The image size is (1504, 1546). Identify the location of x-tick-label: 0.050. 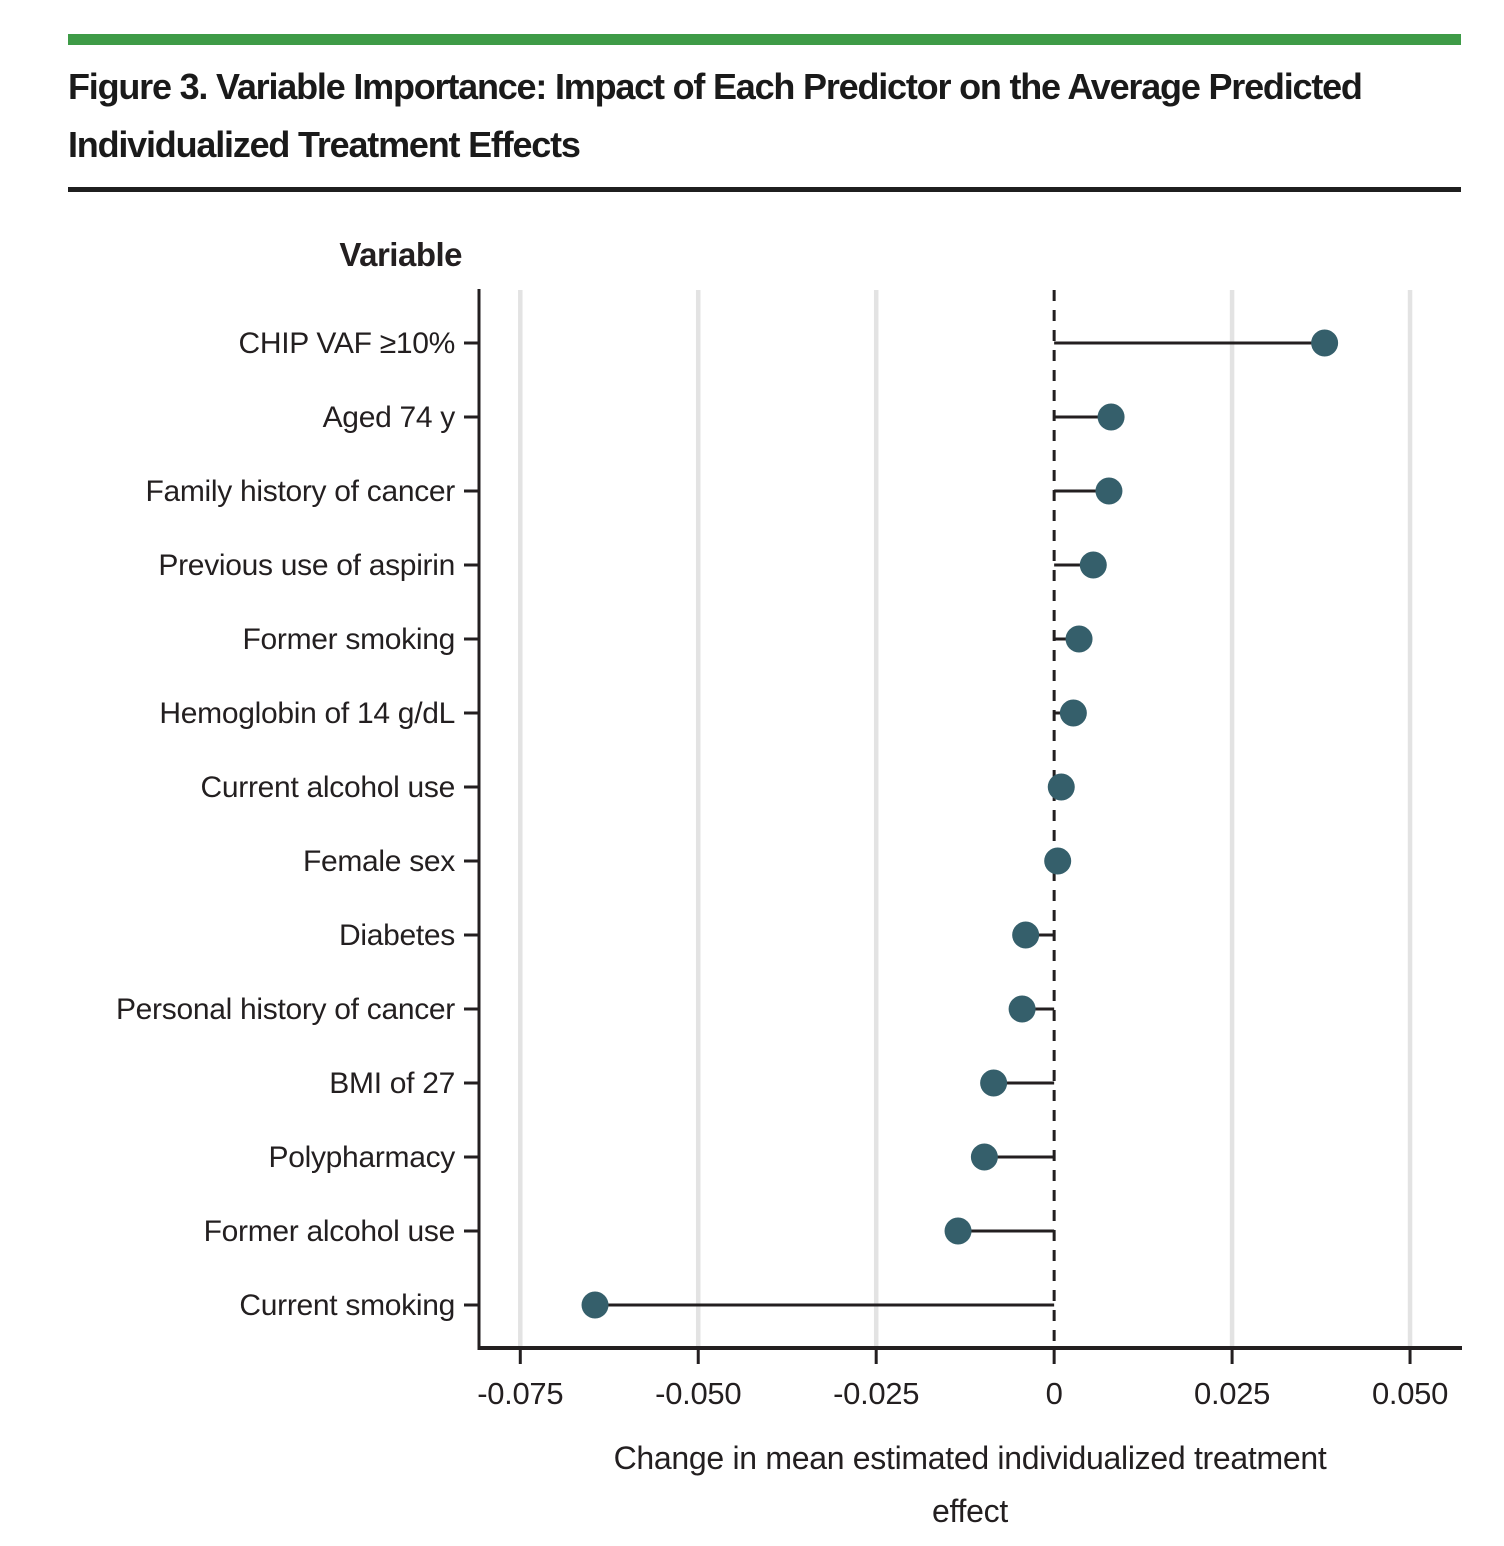
(1410, 1393).